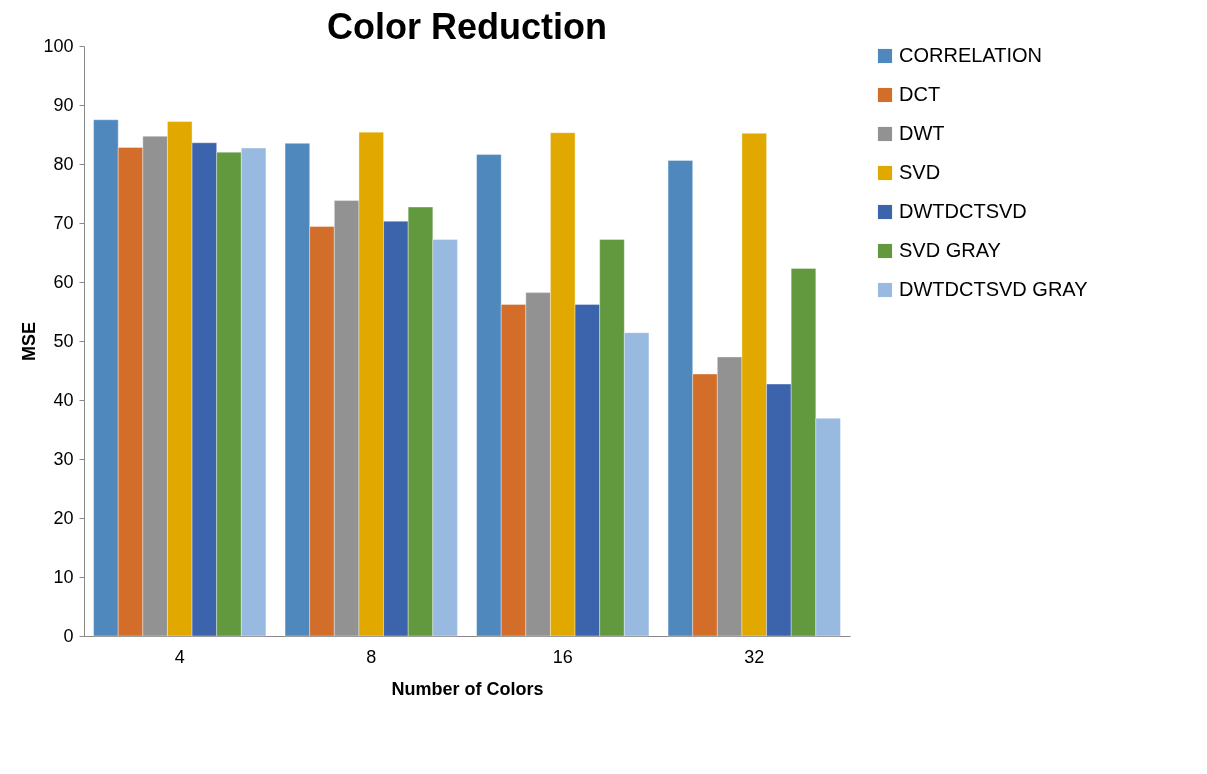 This screenshot has height=774, width=1207. Describe the element at coordinates (63, 163) in the screenshot. I see `y-tick-label: 80` at that location.